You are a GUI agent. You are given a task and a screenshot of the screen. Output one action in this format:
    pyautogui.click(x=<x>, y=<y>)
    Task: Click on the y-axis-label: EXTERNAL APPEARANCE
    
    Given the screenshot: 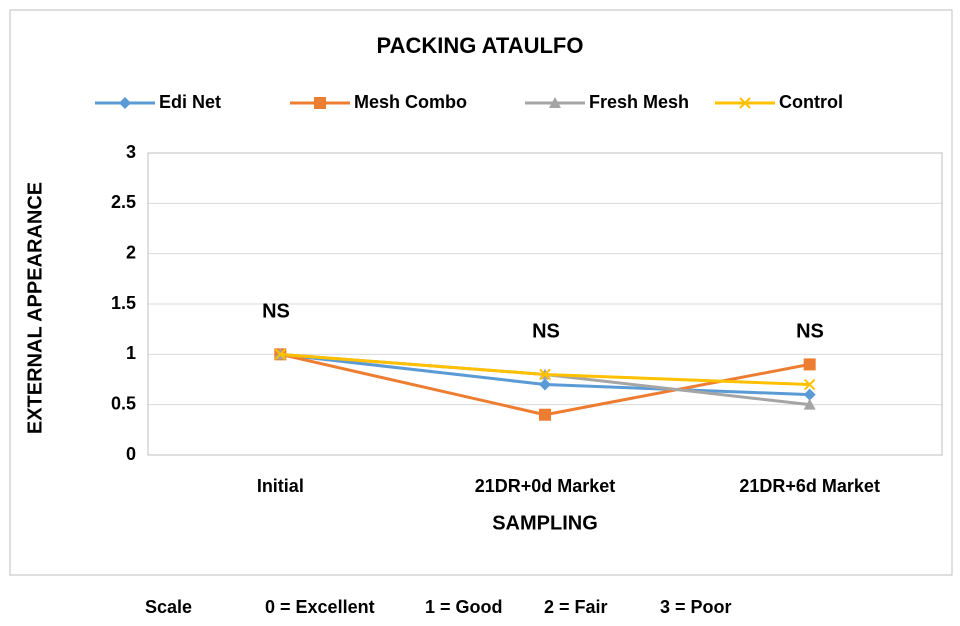 What is the action you would take?
    pyautogui.click(x=35, y=308)
    